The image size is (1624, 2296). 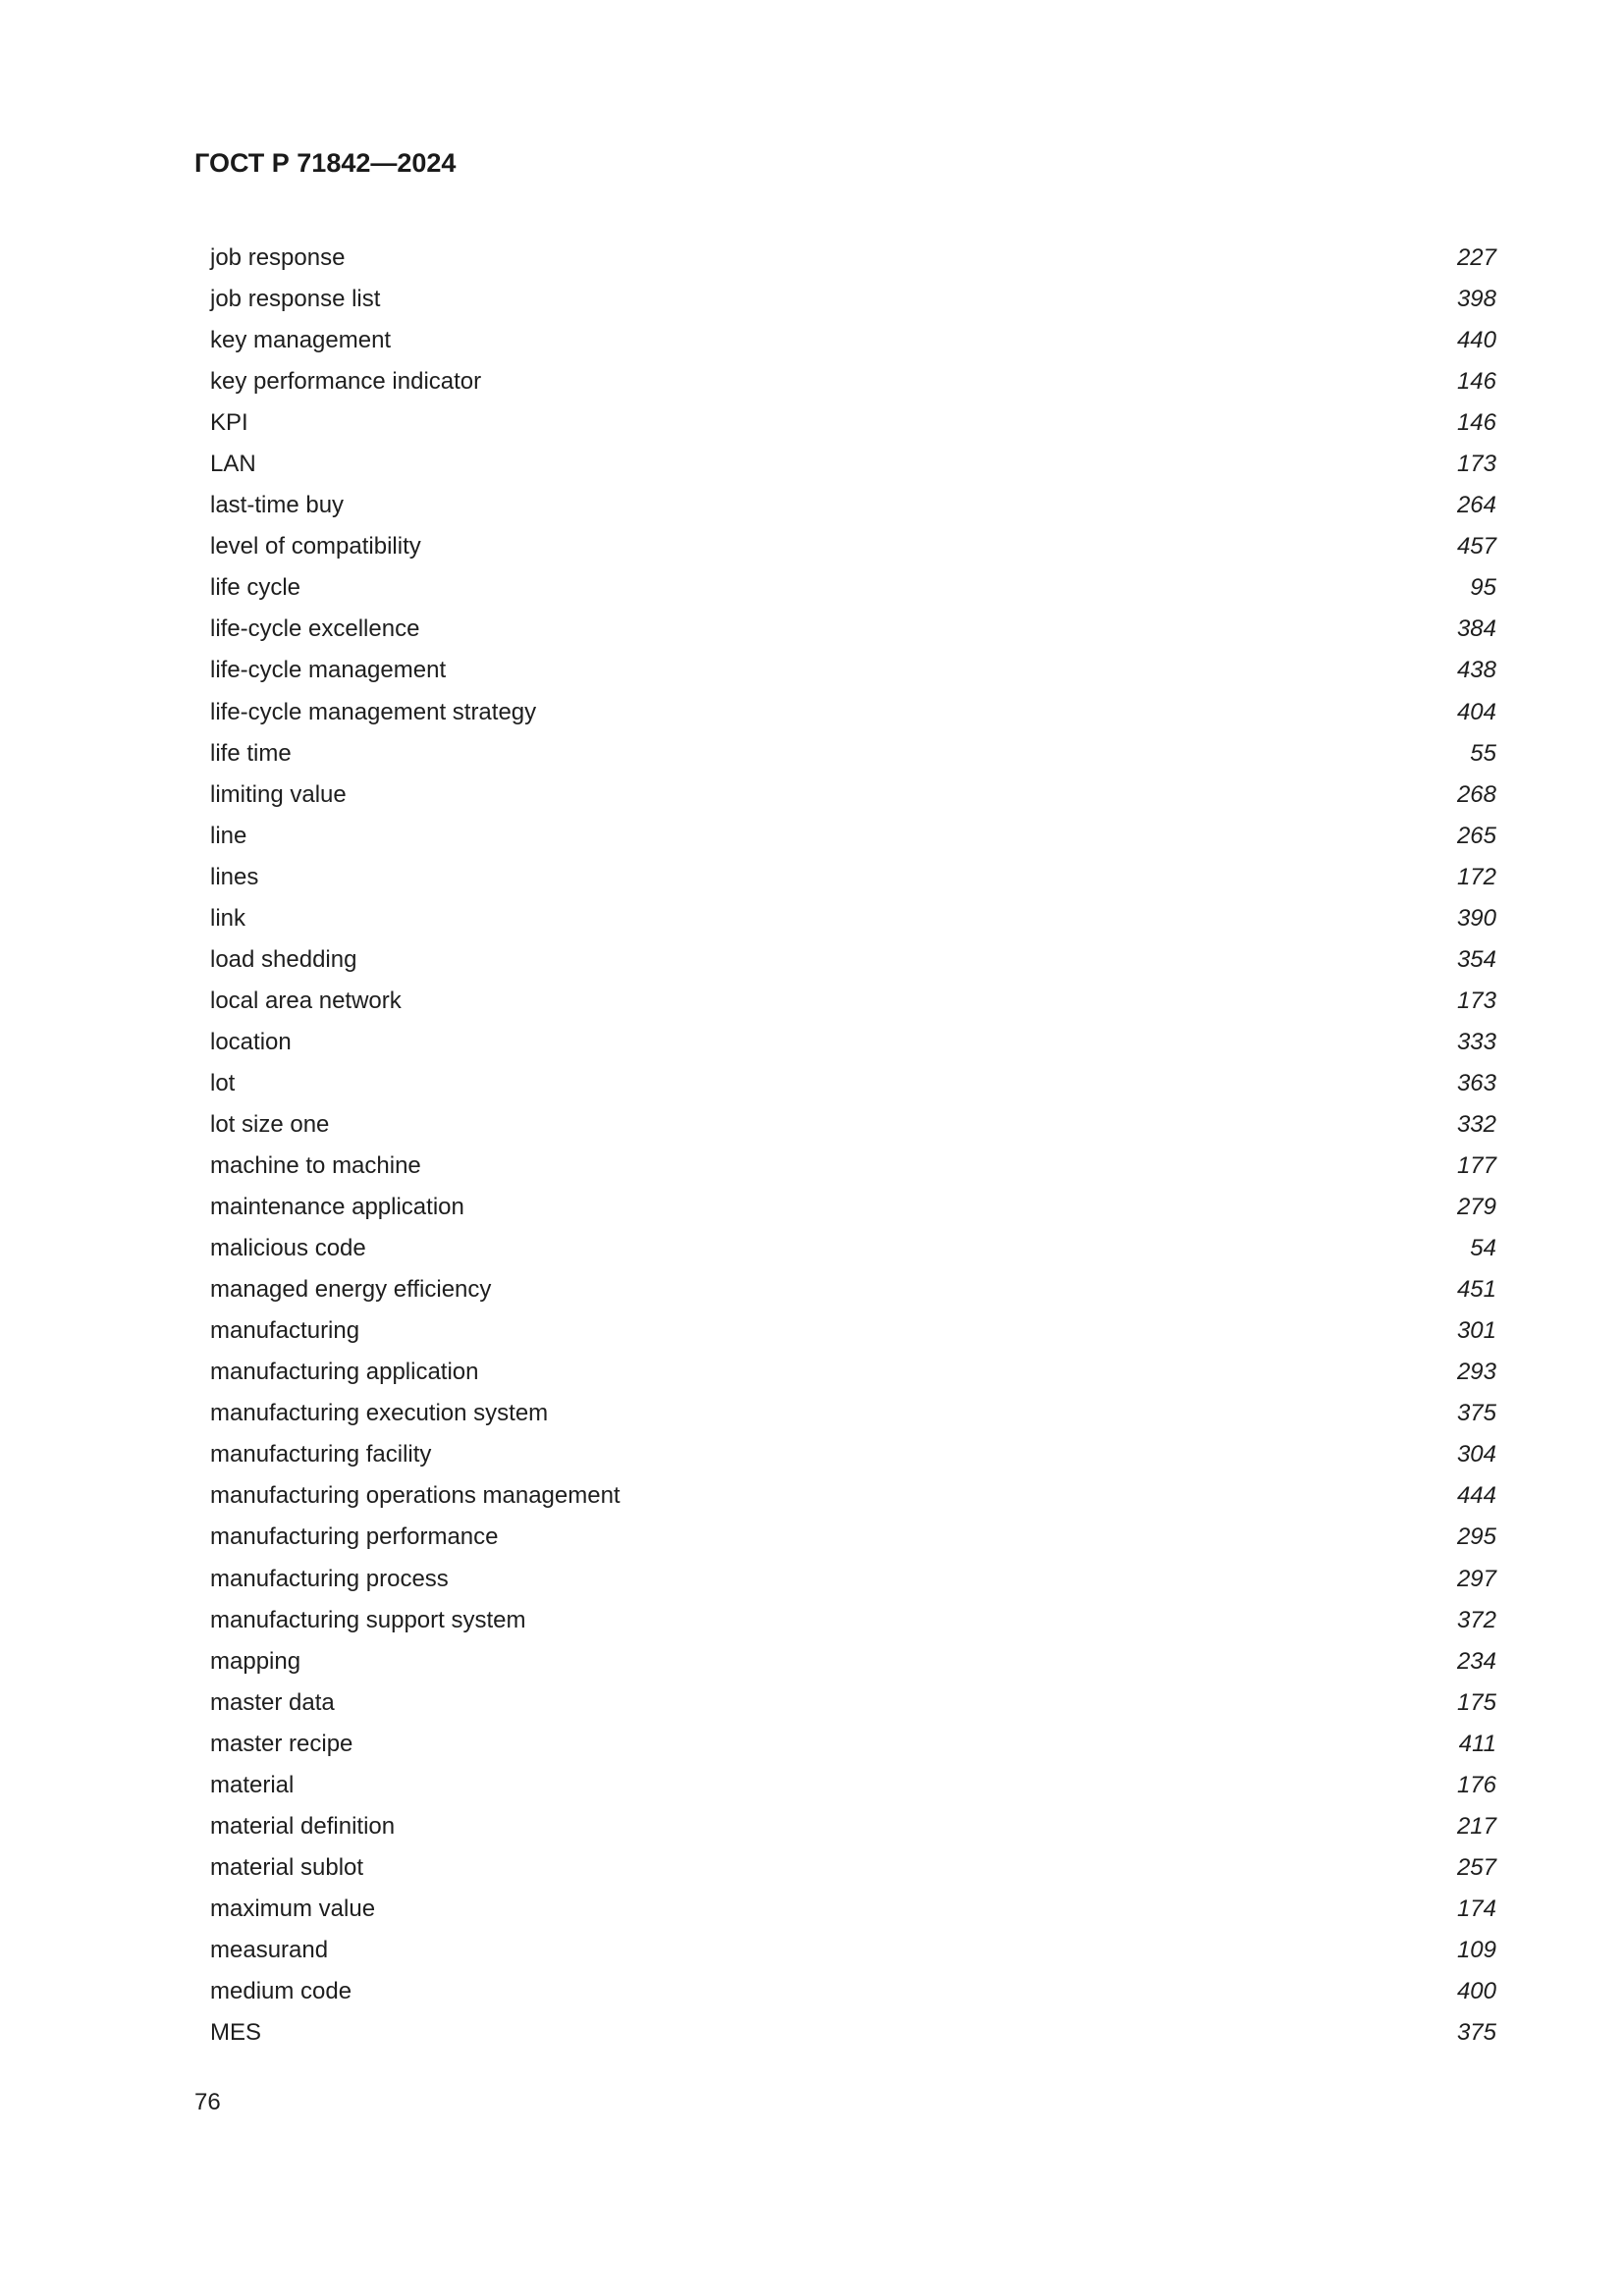 I want to click on index-page-ref: 268, so click(x=1476, y=794).